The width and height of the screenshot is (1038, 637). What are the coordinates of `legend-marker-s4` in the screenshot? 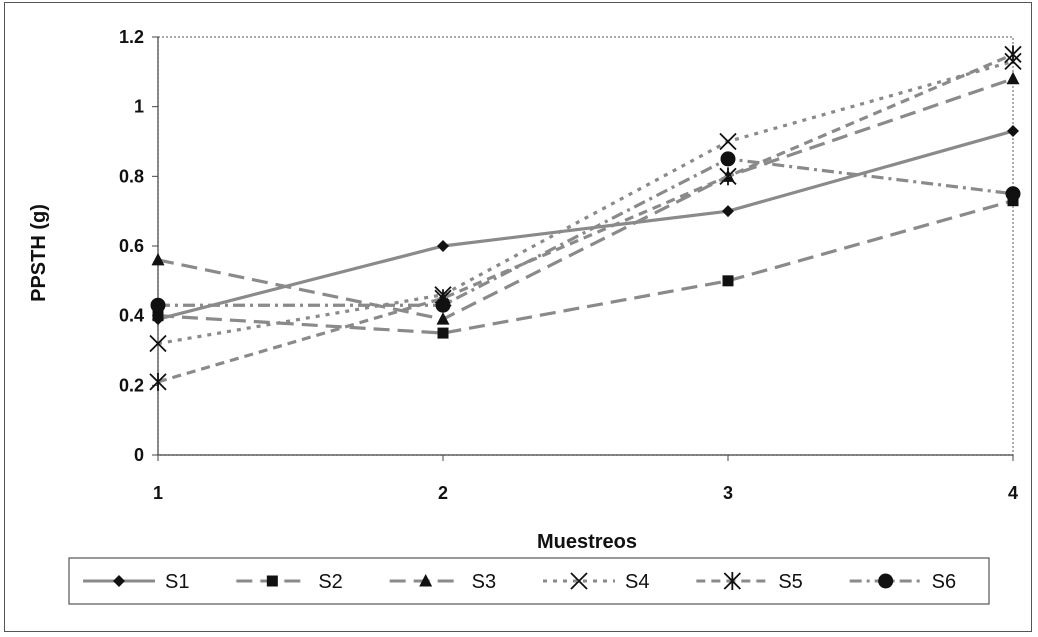 It's located at (579, 581).